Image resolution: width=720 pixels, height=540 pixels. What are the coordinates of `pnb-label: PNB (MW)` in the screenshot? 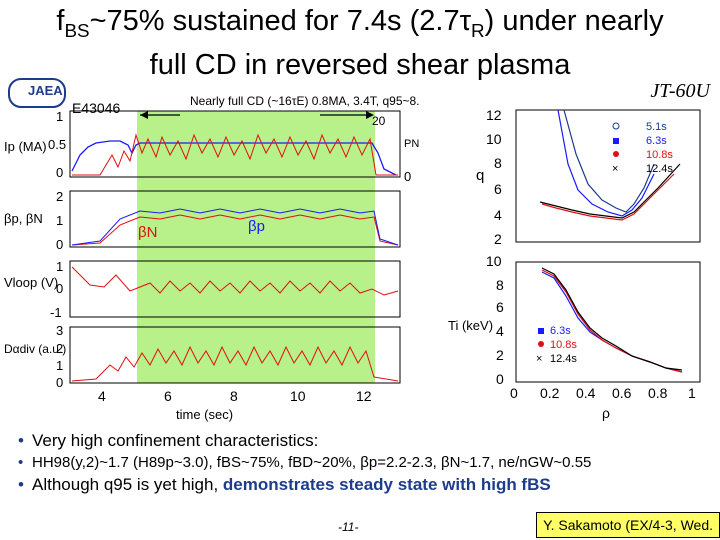 It's located at (412, 144).